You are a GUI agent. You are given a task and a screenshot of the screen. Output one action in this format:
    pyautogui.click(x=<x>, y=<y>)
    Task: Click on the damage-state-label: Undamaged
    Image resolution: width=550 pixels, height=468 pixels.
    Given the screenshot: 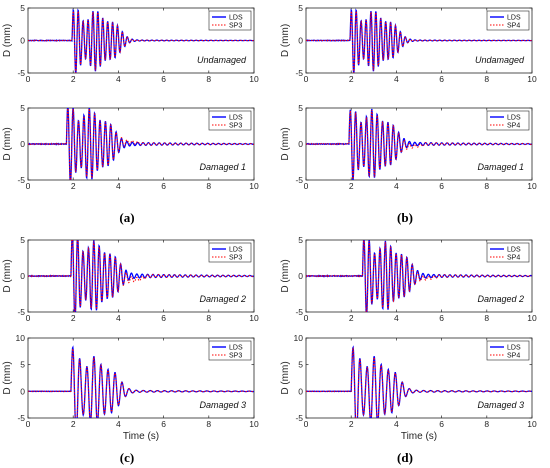 What is the action you would take?
    pyautogui.click(x=222, y=60)
    